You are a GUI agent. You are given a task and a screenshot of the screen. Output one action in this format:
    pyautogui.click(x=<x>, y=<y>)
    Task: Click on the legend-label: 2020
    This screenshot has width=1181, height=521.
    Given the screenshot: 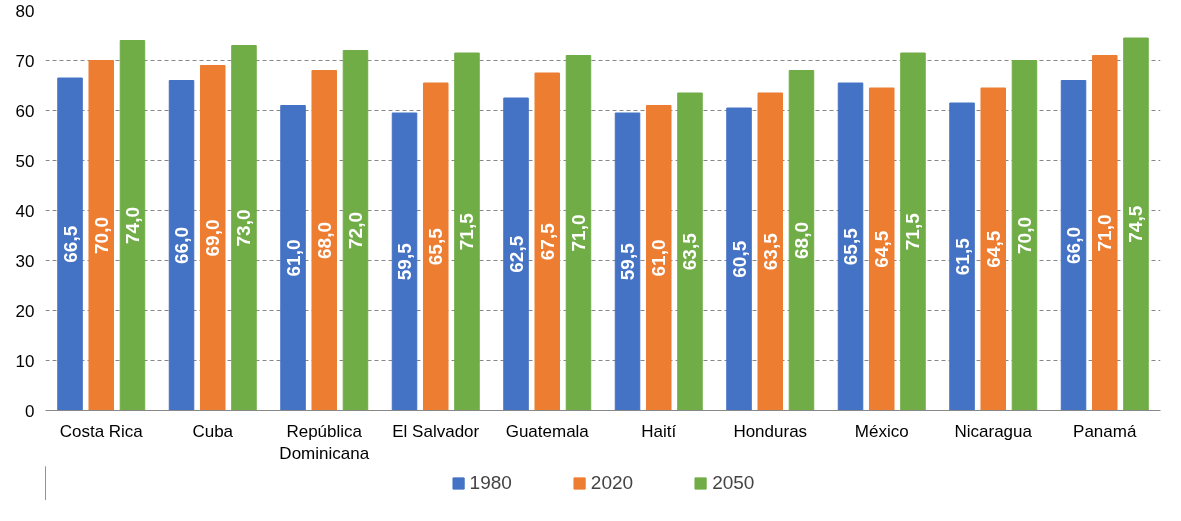 What is the action you would take?
    pyautogui.click(x=612, y=483)
    